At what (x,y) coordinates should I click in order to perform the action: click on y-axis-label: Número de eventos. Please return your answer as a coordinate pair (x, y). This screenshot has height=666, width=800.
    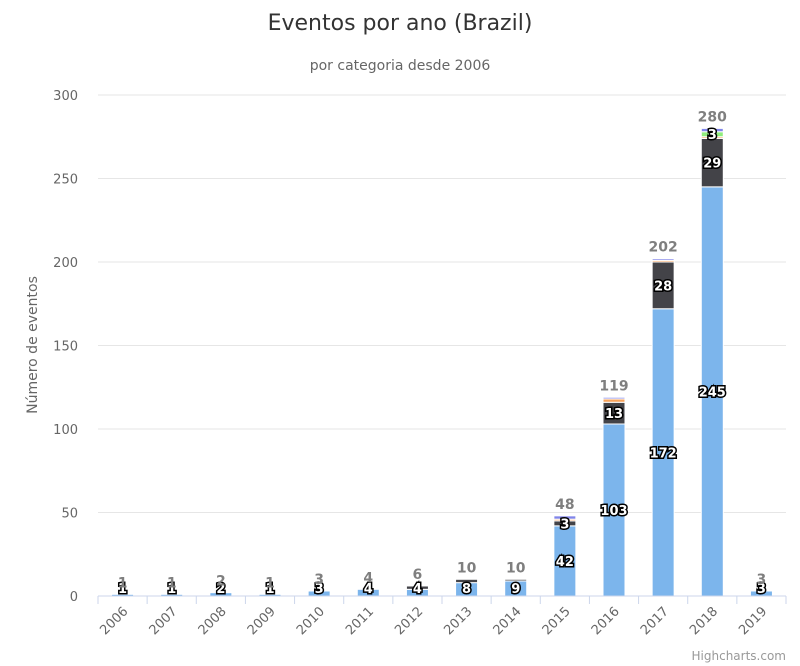
    Looking at the image, I should click on (33, 345).